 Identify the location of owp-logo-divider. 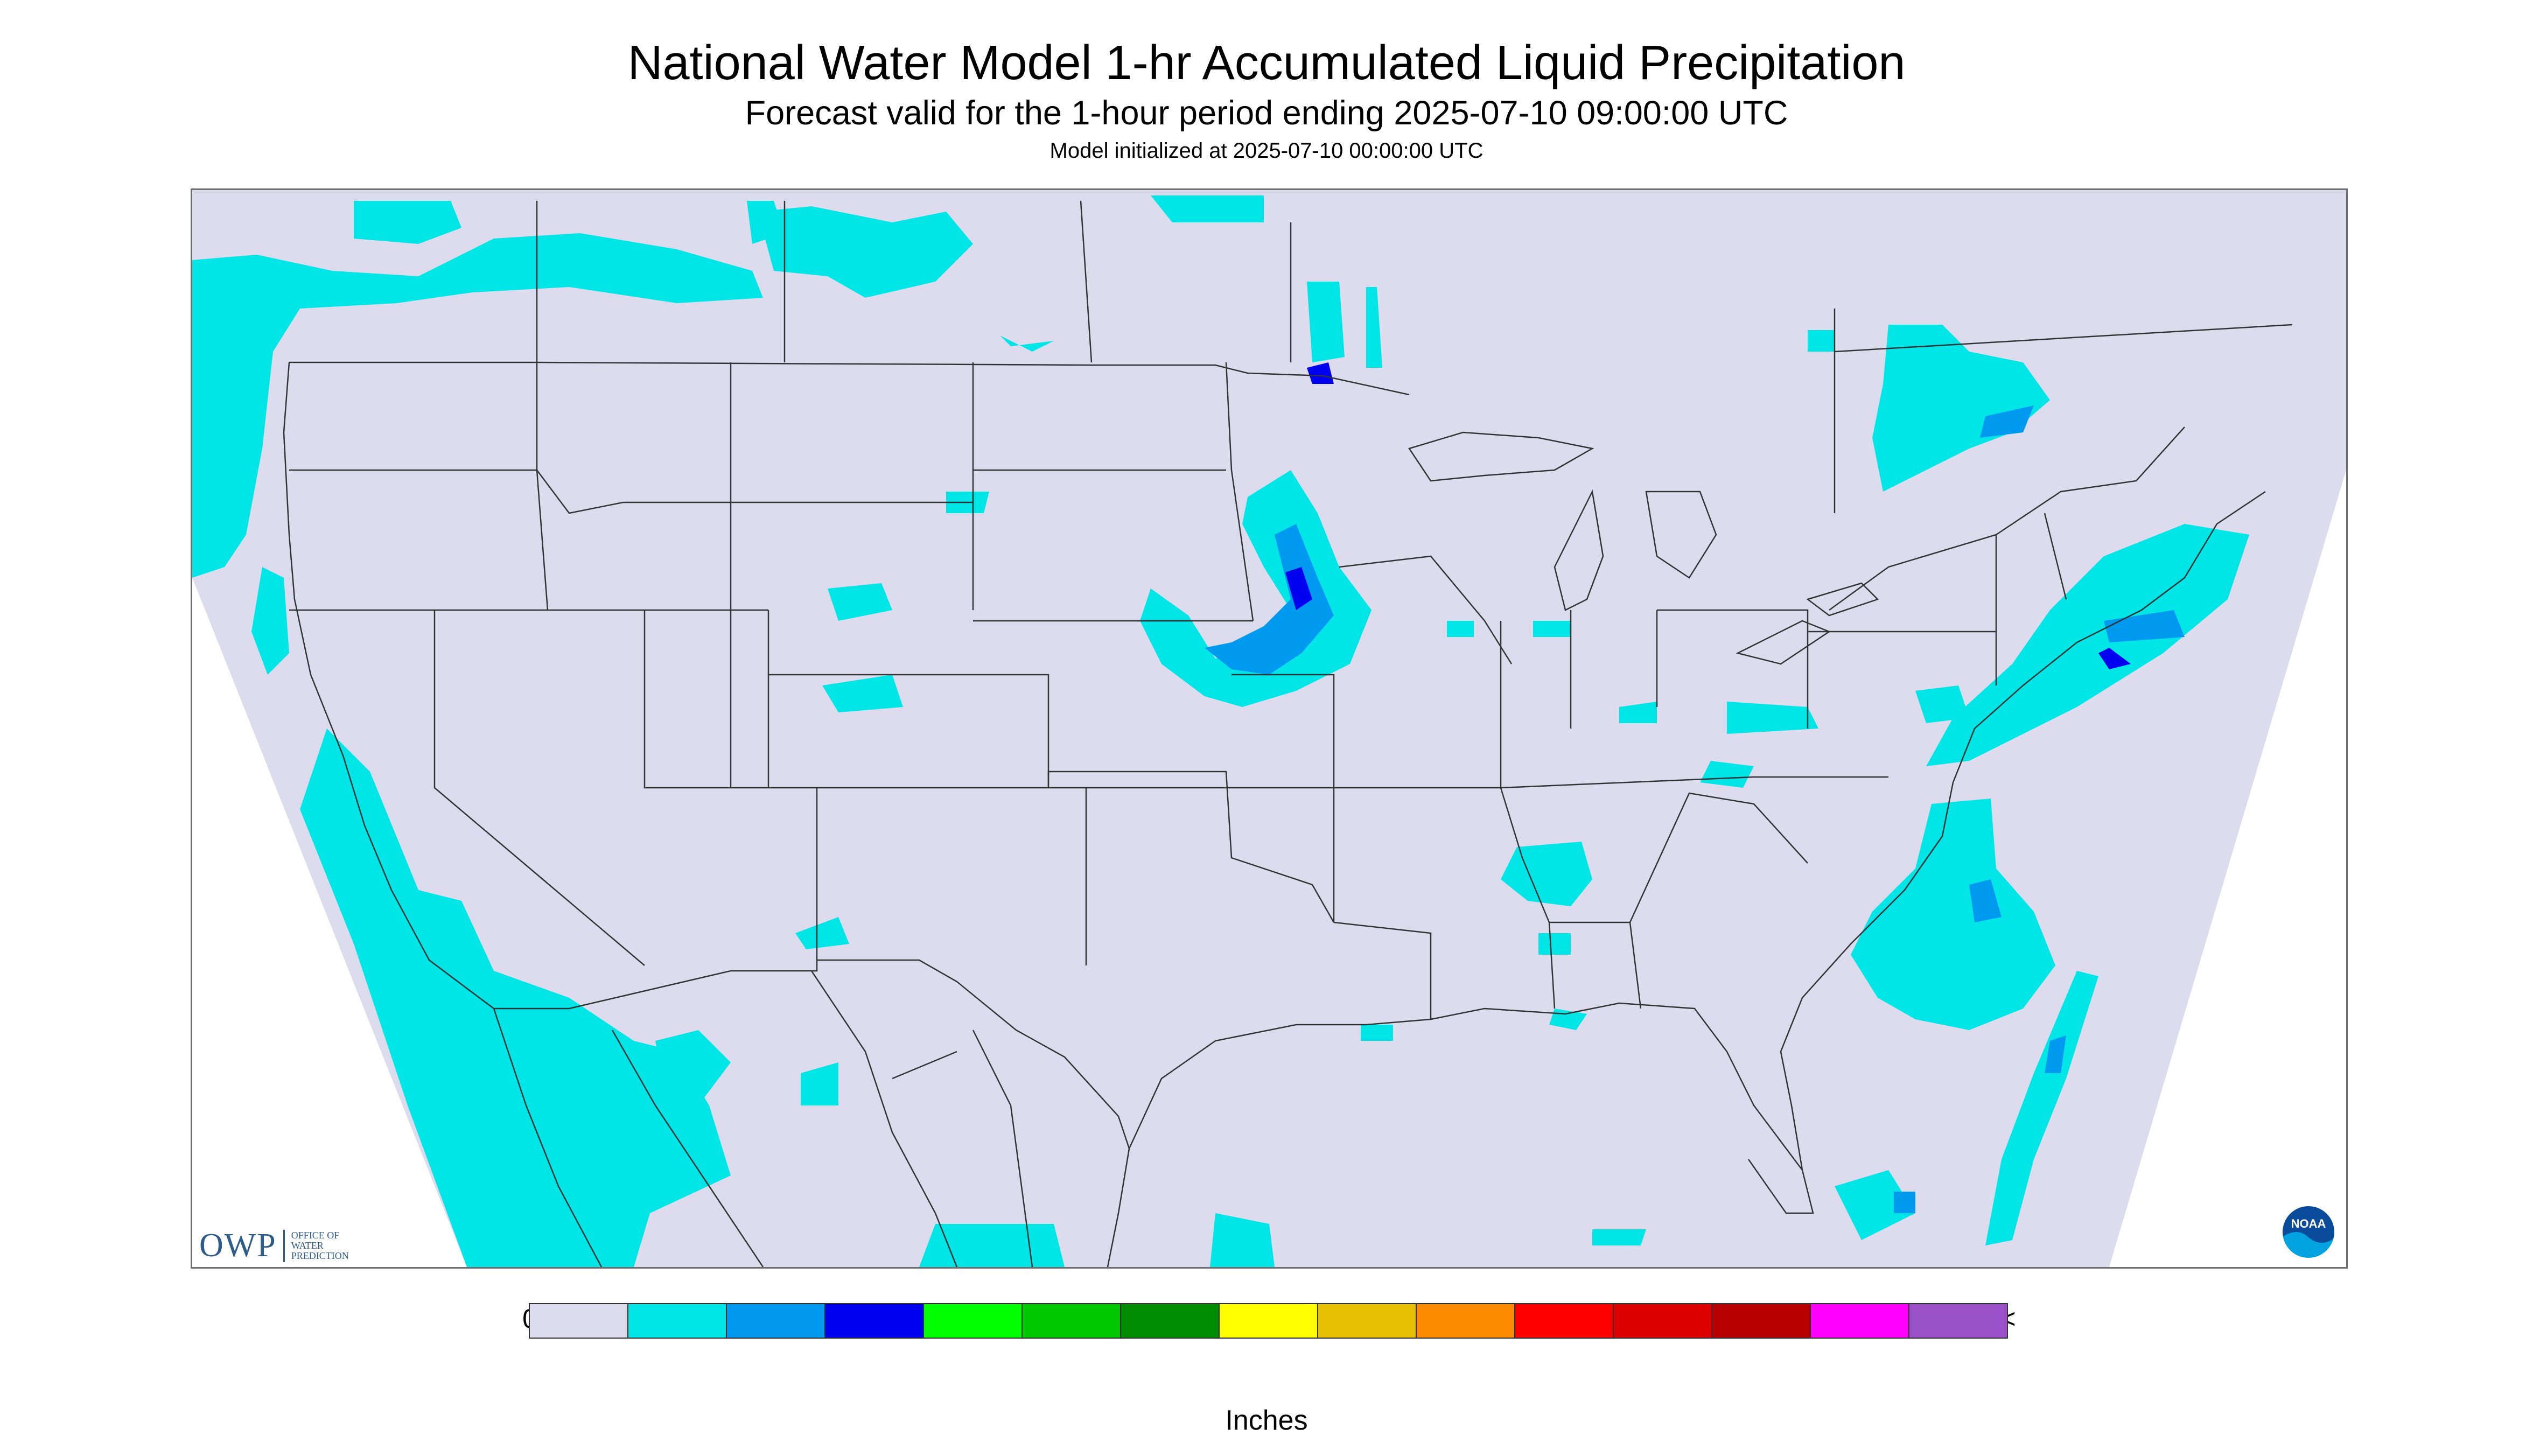
(284, 1245).